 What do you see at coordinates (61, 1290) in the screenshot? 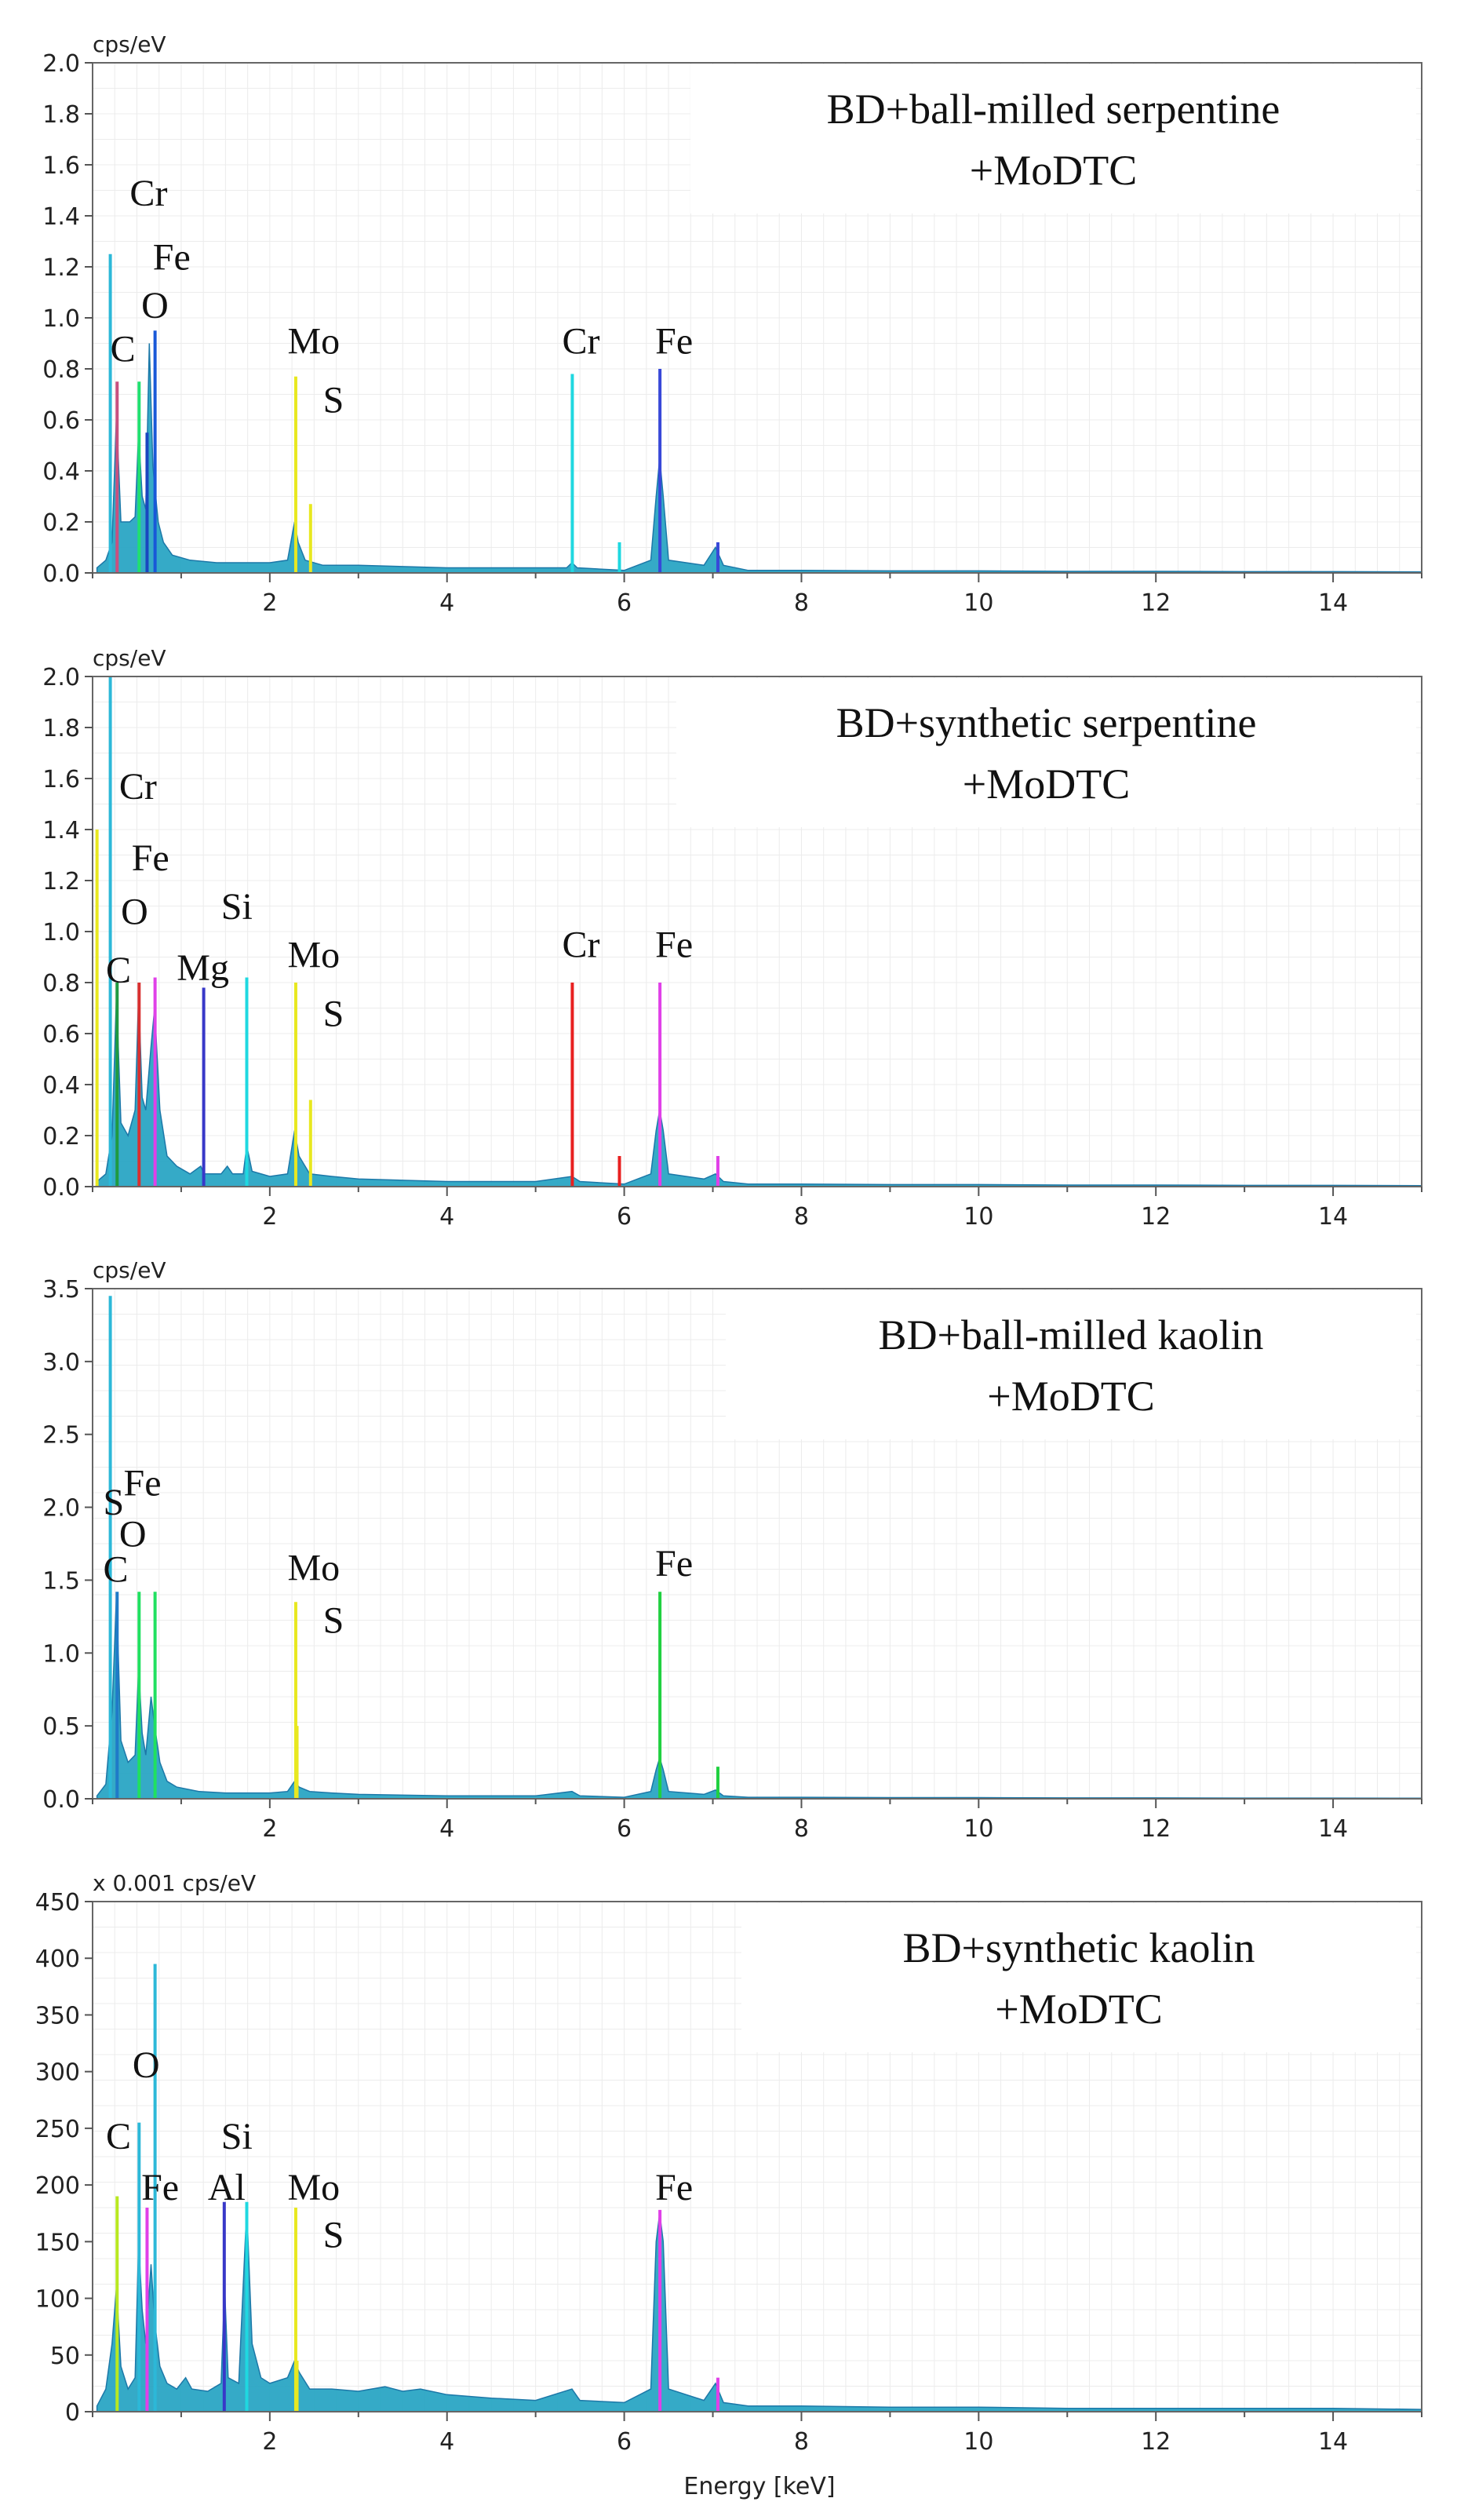
I see `y-tick-label: 3.5` at bounding box center [61, 1290].